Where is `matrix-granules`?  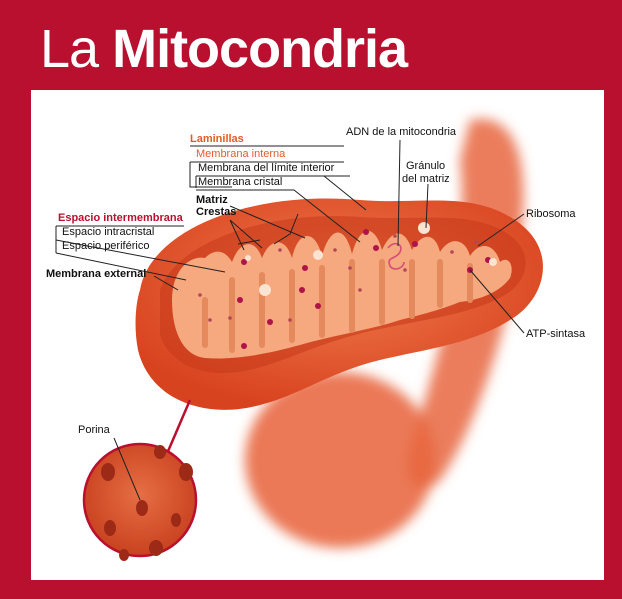
matrix-granules is located at coordinates (371, 259).